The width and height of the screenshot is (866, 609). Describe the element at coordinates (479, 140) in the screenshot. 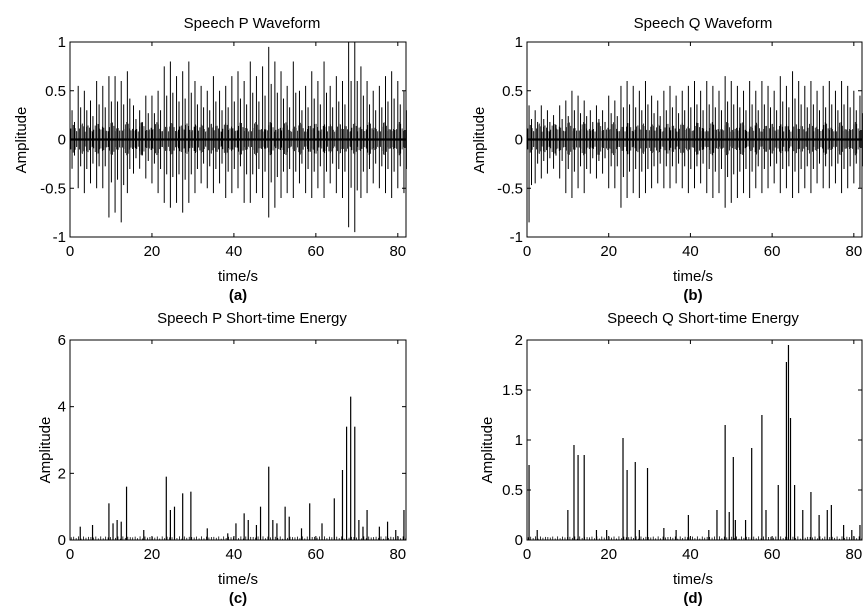

I see `panel-b-ylabel: Amplitude` at that location.